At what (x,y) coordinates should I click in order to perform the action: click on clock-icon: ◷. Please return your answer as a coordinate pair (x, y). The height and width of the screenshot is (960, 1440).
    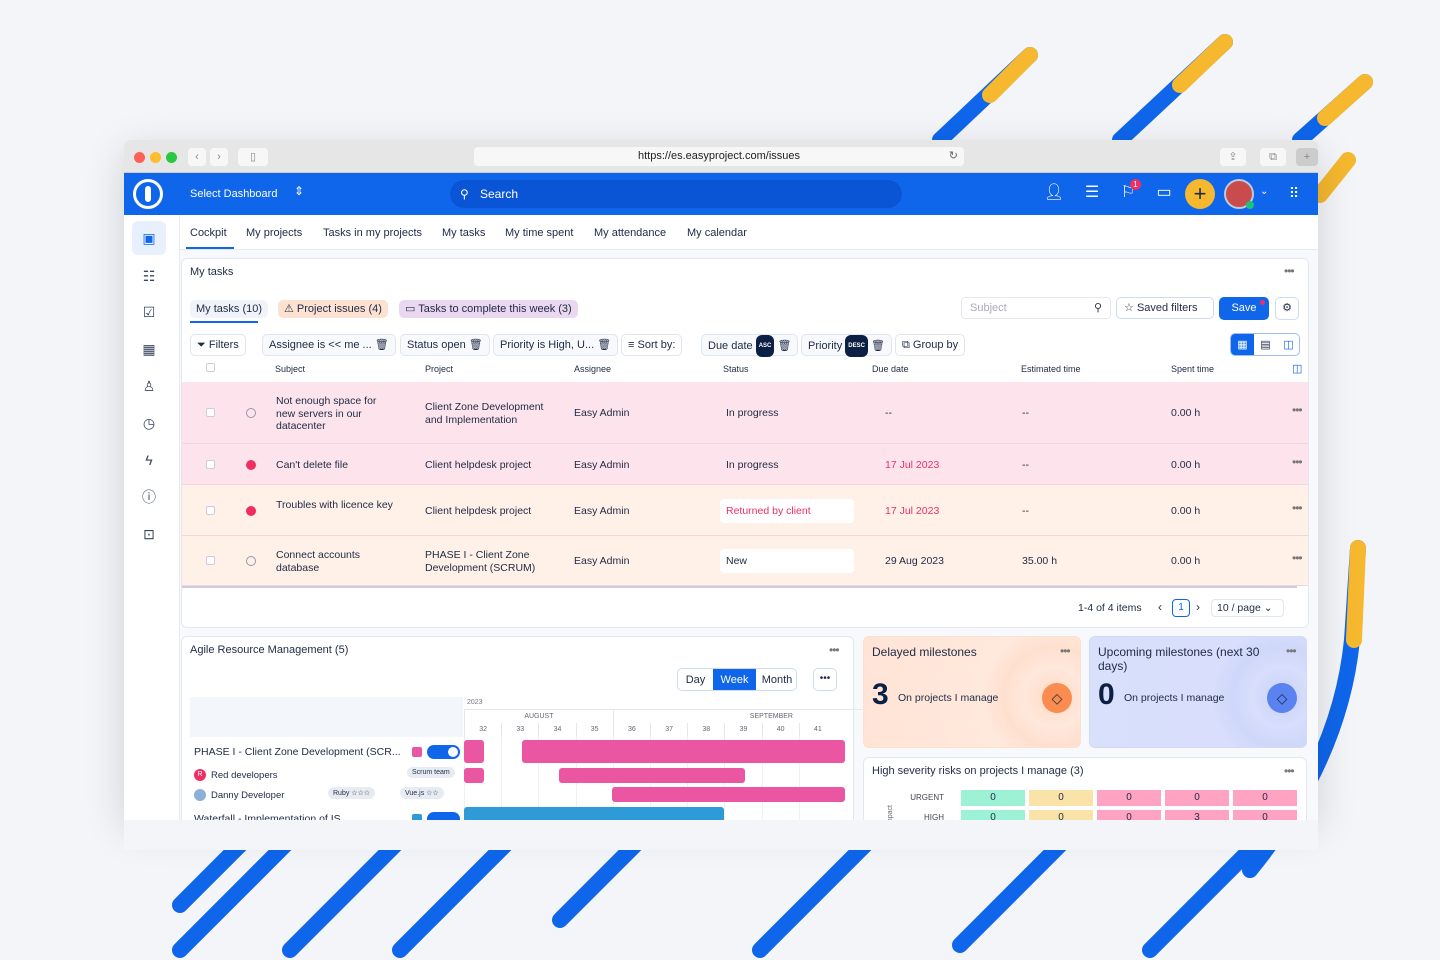
    Looking at the image, I should click on (149, 423).